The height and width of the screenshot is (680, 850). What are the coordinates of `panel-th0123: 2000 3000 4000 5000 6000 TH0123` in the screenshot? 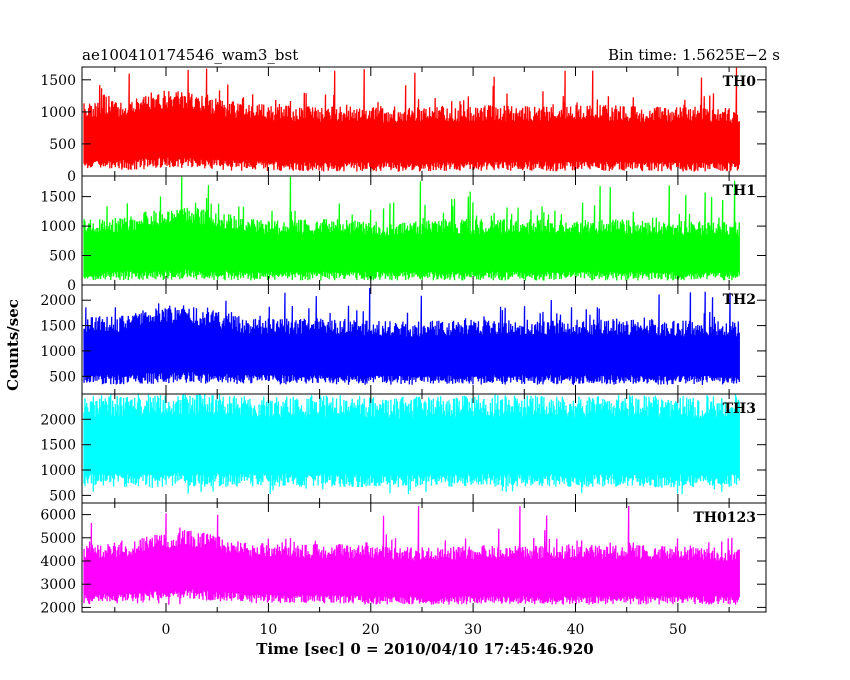 It's located at (403, 559).